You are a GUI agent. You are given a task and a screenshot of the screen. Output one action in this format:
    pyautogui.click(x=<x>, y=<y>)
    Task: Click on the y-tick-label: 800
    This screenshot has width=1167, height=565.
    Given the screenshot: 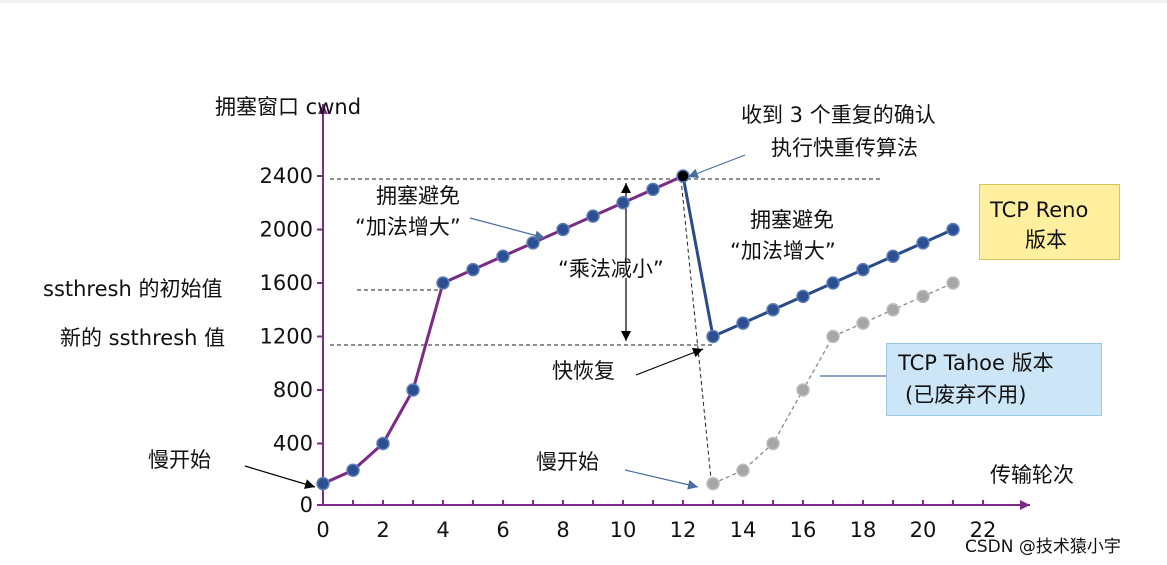 What is the action you would take?
    pyautogui.click(x=293, y=390)
    